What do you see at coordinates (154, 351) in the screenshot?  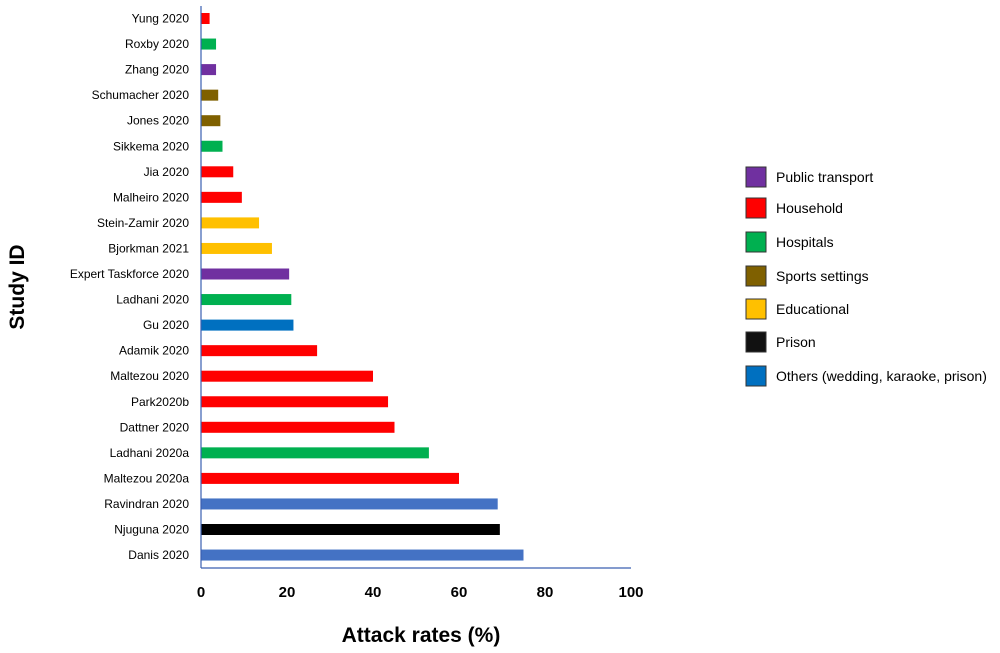 I see `category-label: Adamik 2020` at bounding box center [154, 351].